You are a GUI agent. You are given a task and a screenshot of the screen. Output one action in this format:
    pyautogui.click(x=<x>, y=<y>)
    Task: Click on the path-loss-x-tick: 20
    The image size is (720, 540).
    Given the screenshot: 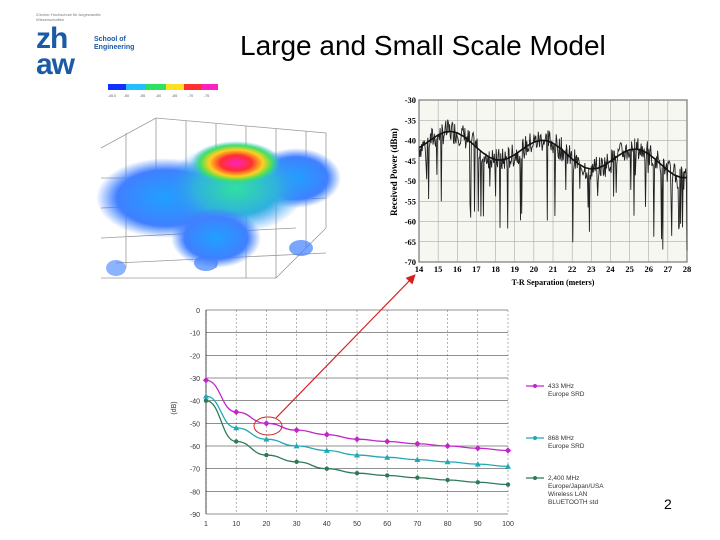 What is the action you would take?
    pyautogui.click(x=267, y=524)
    